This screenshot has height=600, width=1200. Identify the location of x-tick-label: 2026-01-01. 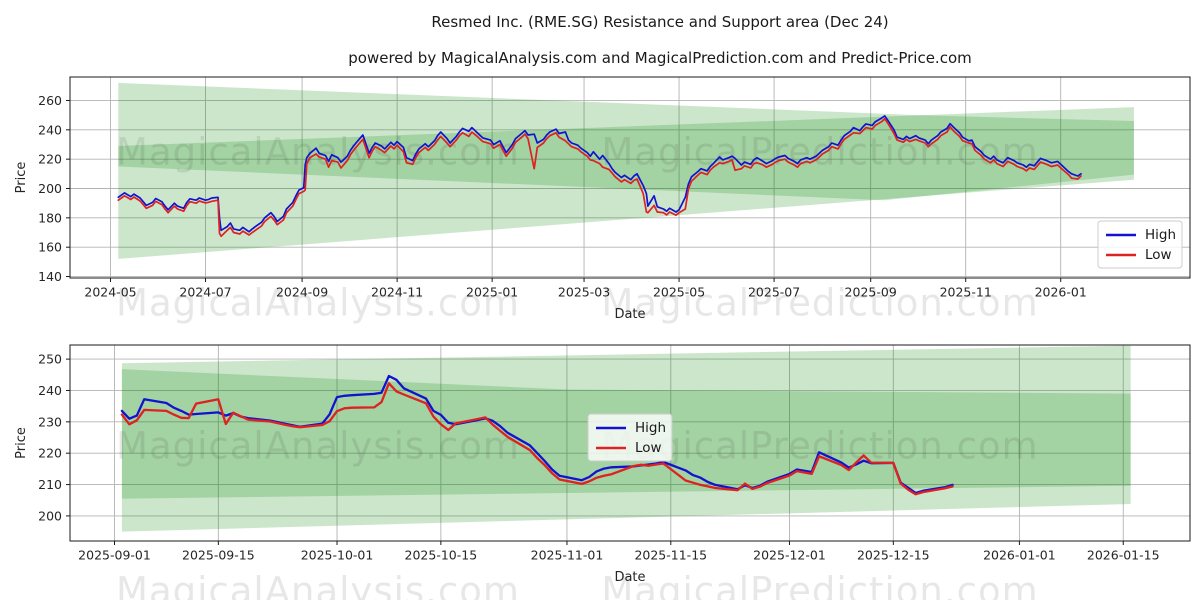
(1019, 555).